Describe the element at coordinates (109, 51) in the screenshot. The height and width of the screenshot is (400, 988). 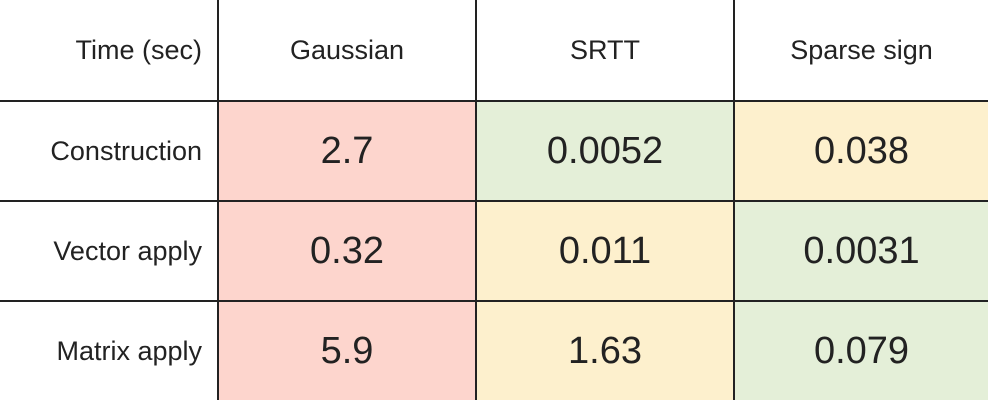
I see `corner-label: Time (sec)` at that location.